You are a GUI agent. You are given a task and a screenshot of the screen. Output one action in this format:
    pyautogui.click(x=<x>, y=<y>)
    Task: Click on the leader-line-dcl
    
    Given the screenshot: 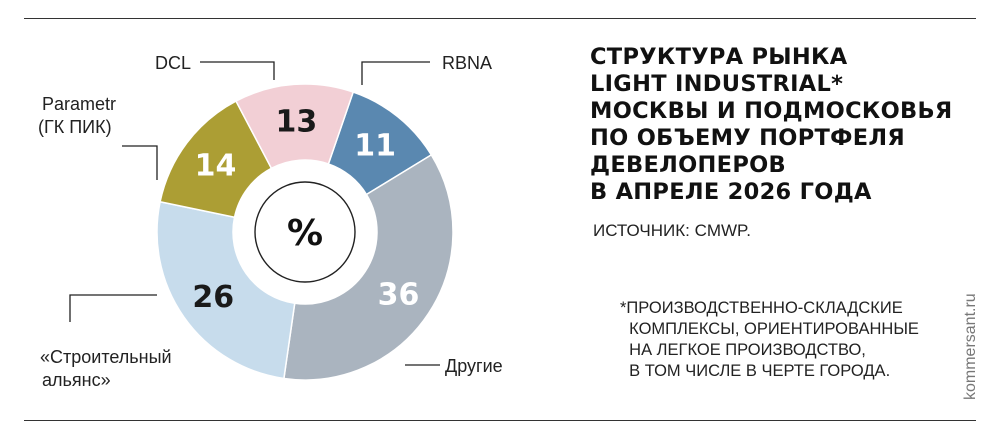 What is the action you would take?
    pyautogui.click(x=237, y=70)
    